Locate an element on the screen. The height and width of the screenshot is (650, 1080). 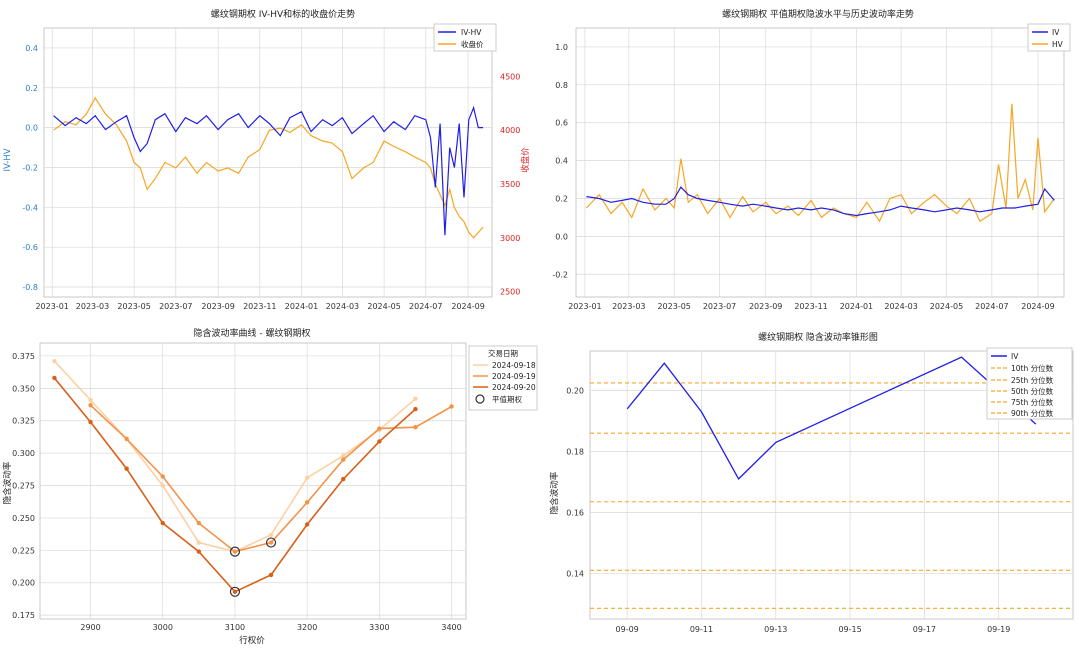
y2-axis-label: 收盘价 is located at coordinates (525, 160).